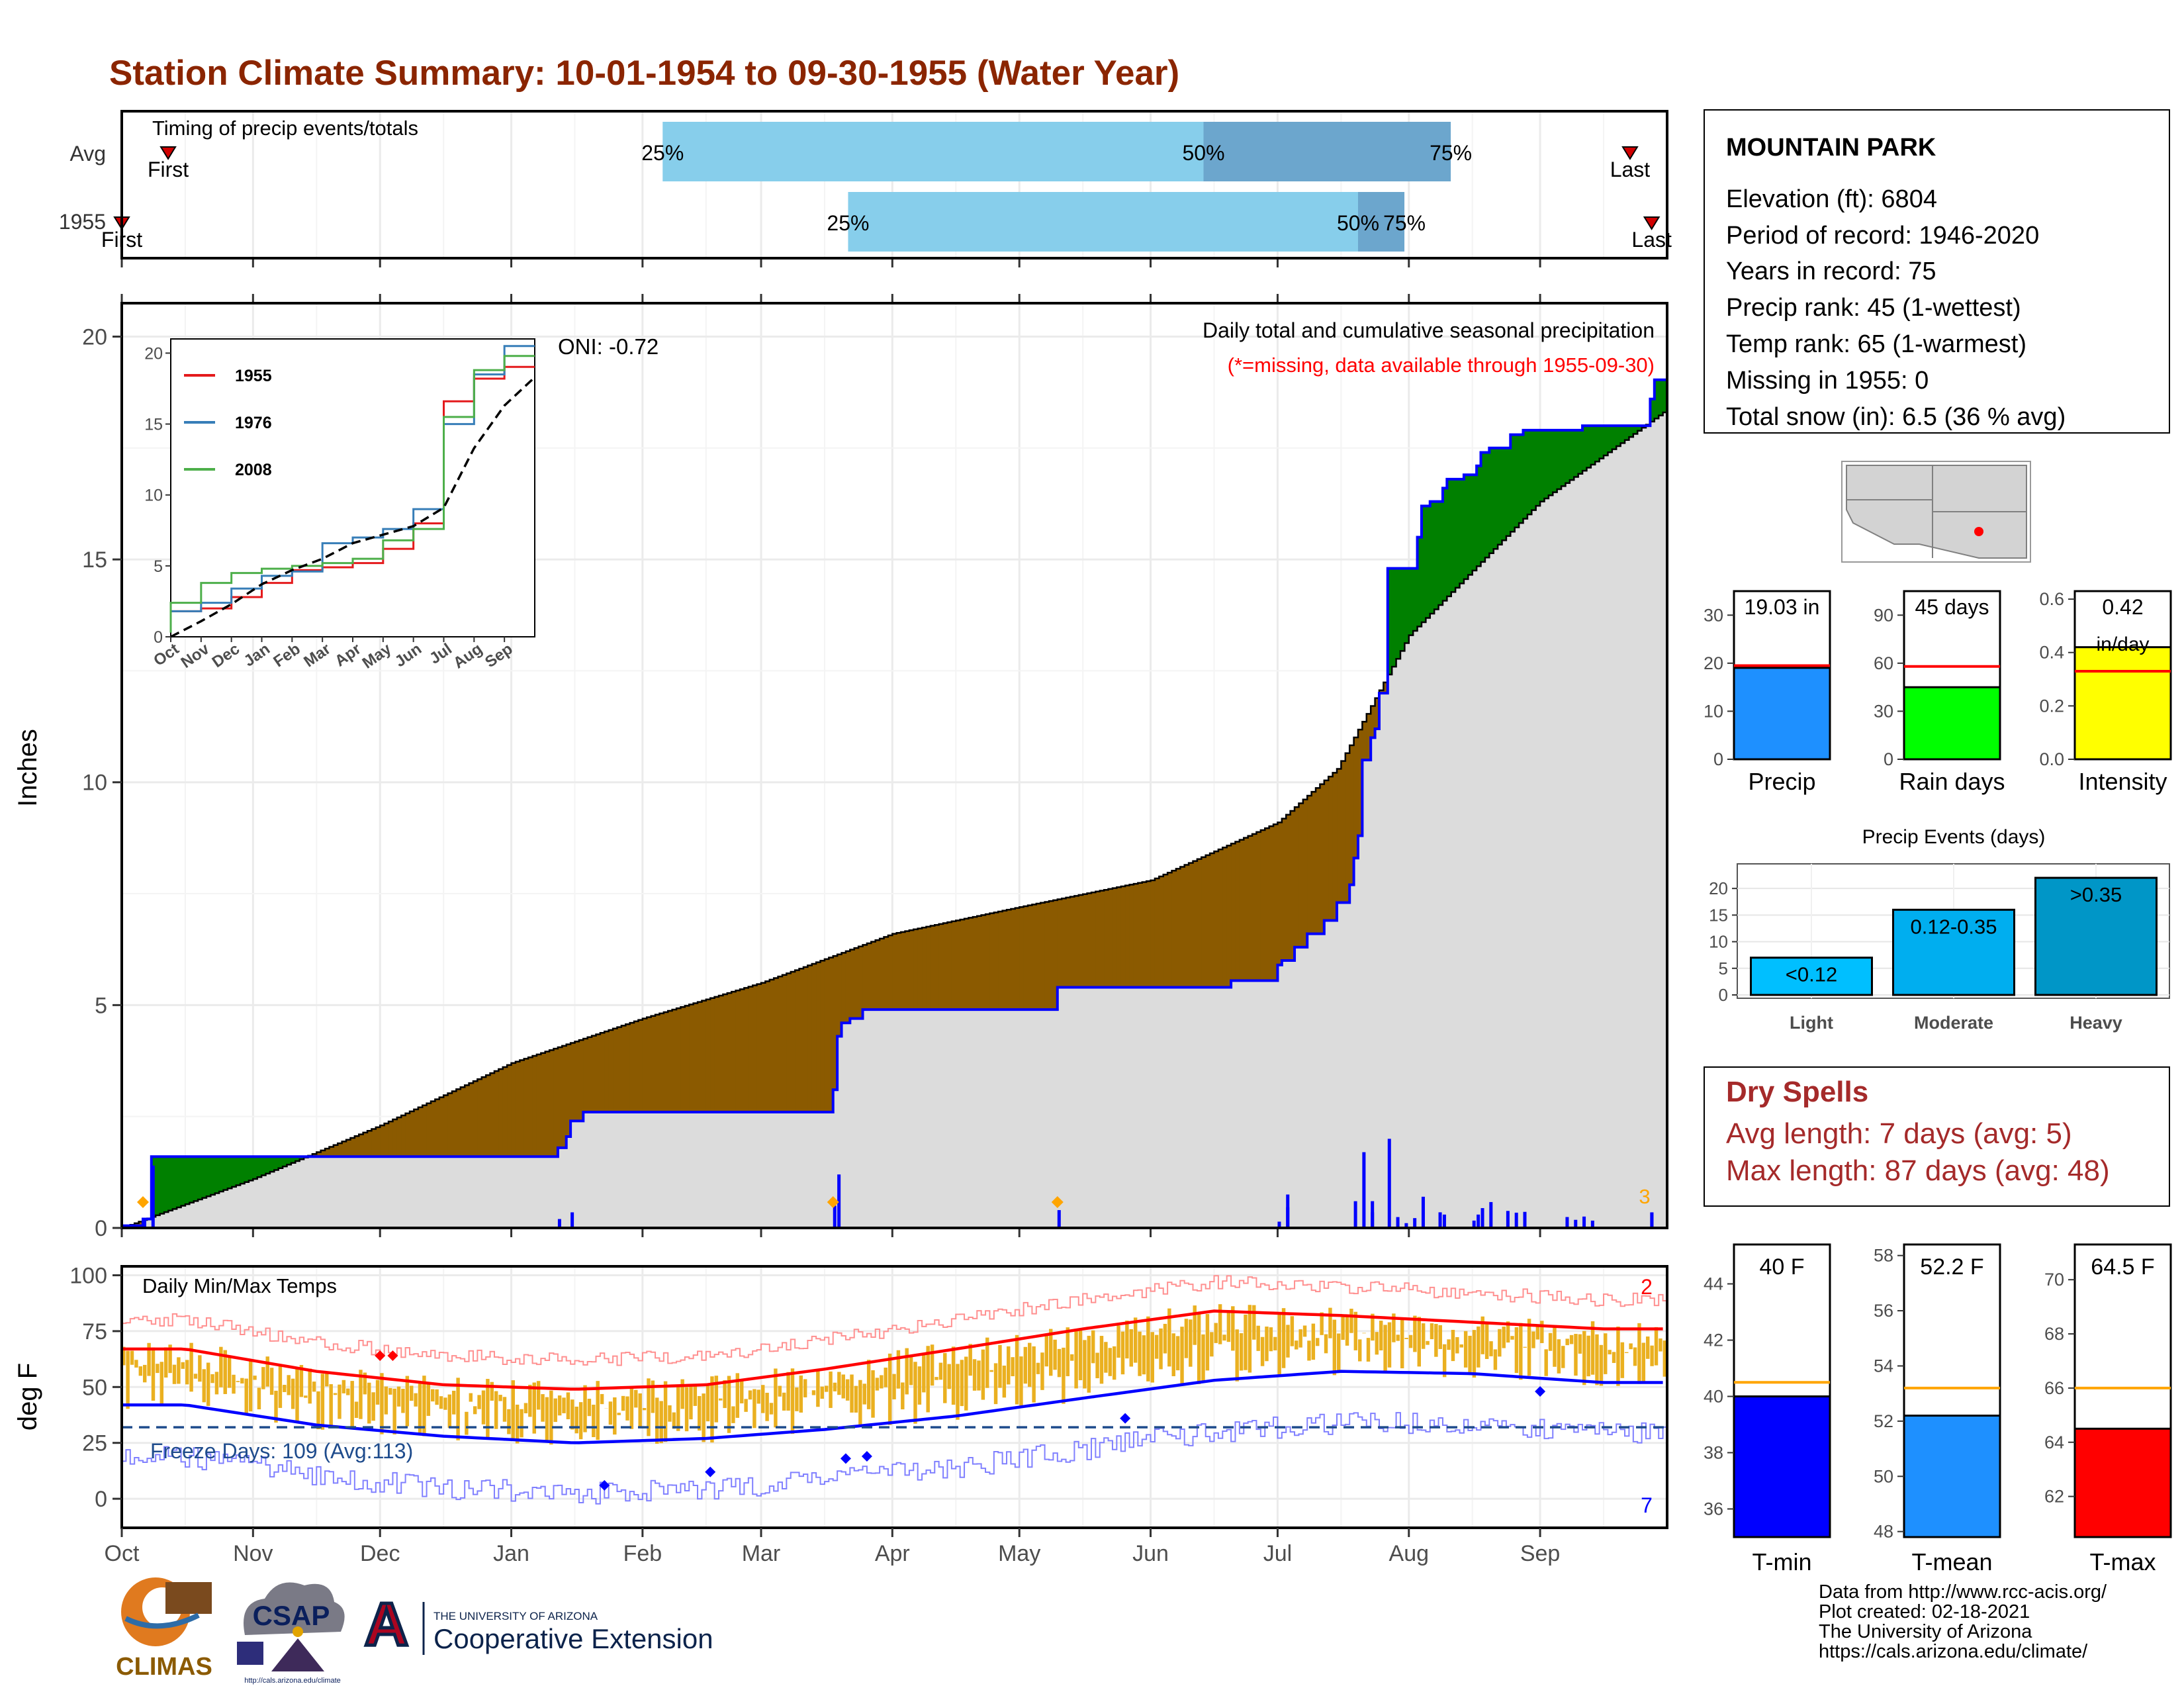 The height and width of the screenshot is (1688, 2184). Describe the element at coordinates (1781, 1267) in the screenshot. I see `tmin-value-label: 40 F` at that location.